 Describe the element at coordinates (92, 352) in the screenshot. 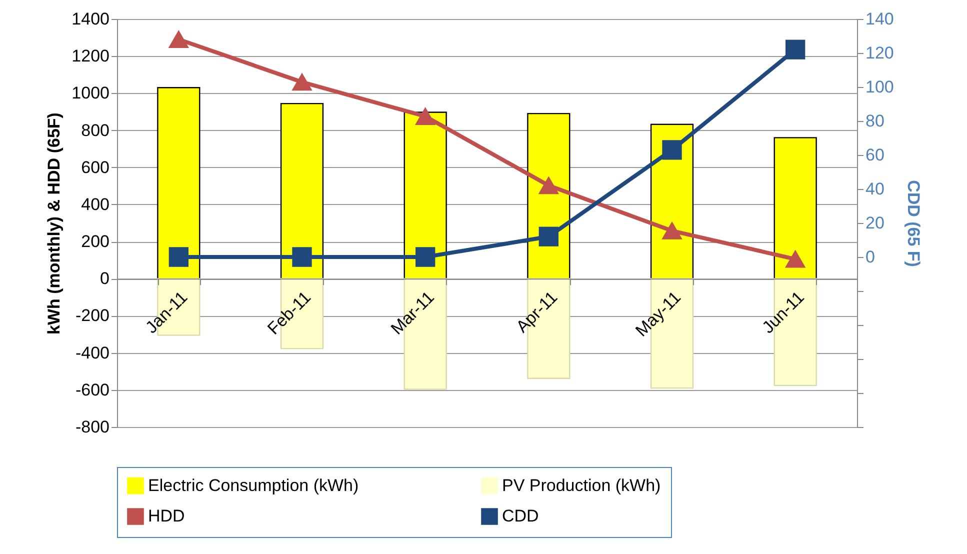

I see `y-tick-label: -400` at that location.